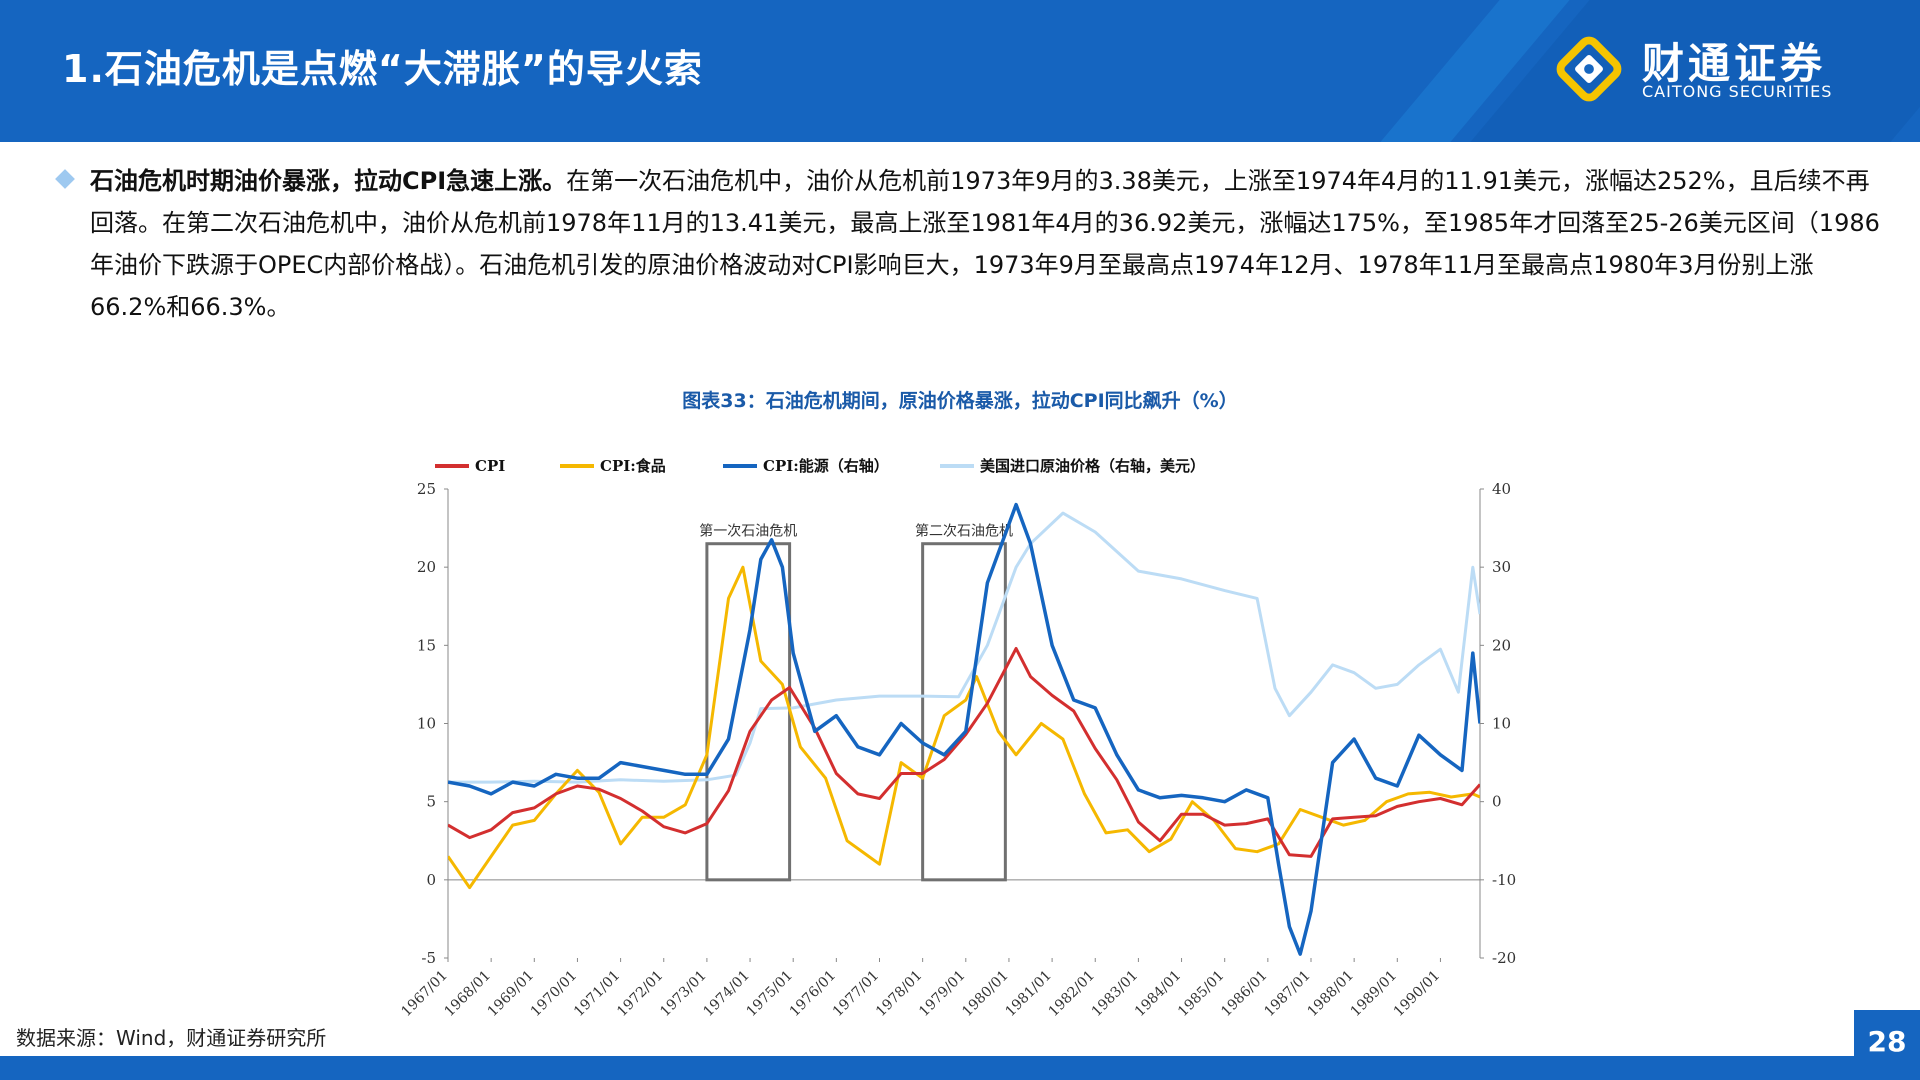 Image resolution: width=1920 pixels, height=1080 pixels. What do you see at coordinates (1501, 567) in the screenshot?
I see `right-tick-label: 30` at bounding box center [1501, 567].